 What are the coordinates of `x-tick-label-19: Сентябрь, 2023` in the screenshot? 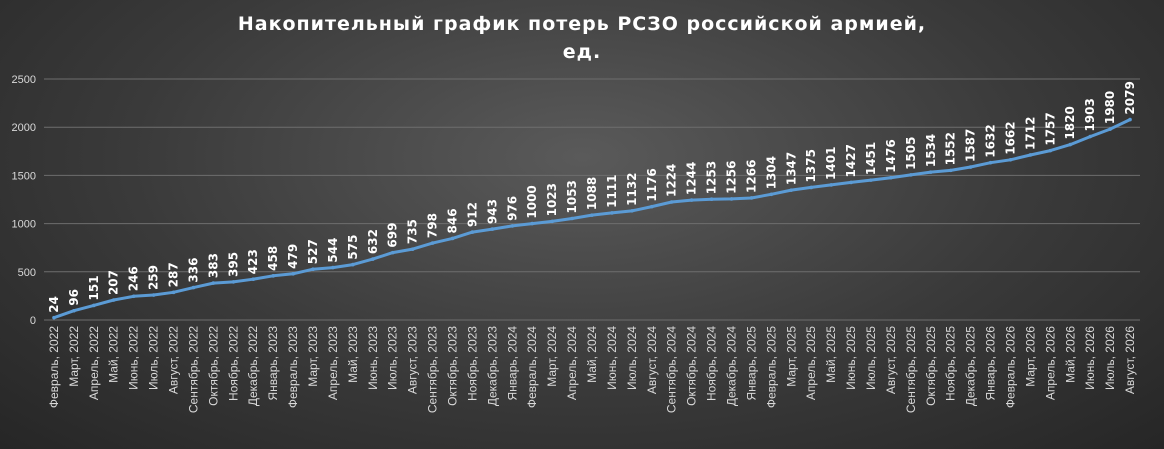 It's located at (433, 369).